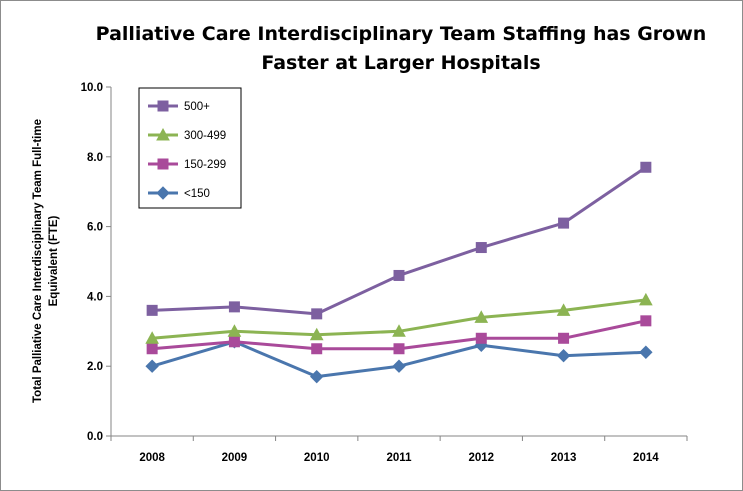 The width and height of the screenshot is (743, 491). What do you see at coordinates (95, 158) in the screenshot?
I see `y-tick-label: 8.0` at bounding box center [95, 158].